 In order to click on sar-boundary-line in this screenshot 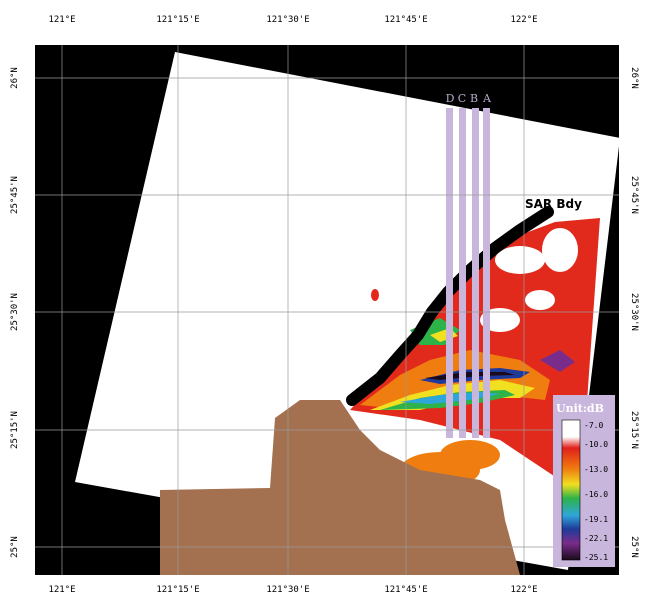, I will do `click(450, 306)`.